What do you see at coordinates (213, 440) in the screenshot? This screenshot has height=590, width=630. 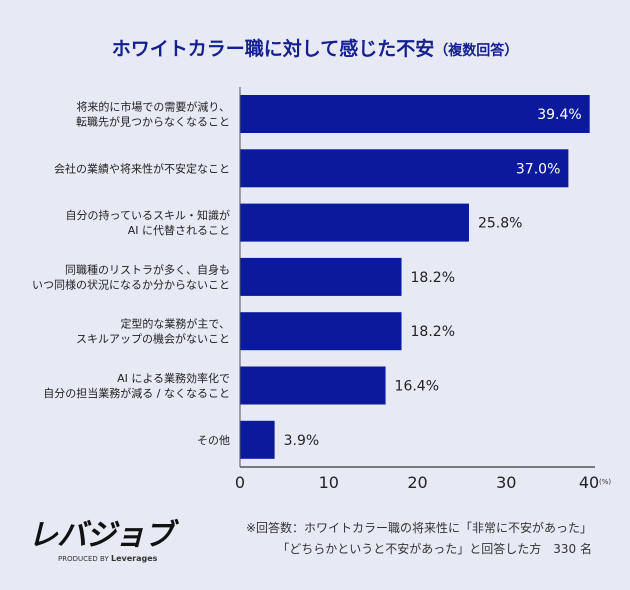 I see `category-label: その他` at bounding box center [213, 440].